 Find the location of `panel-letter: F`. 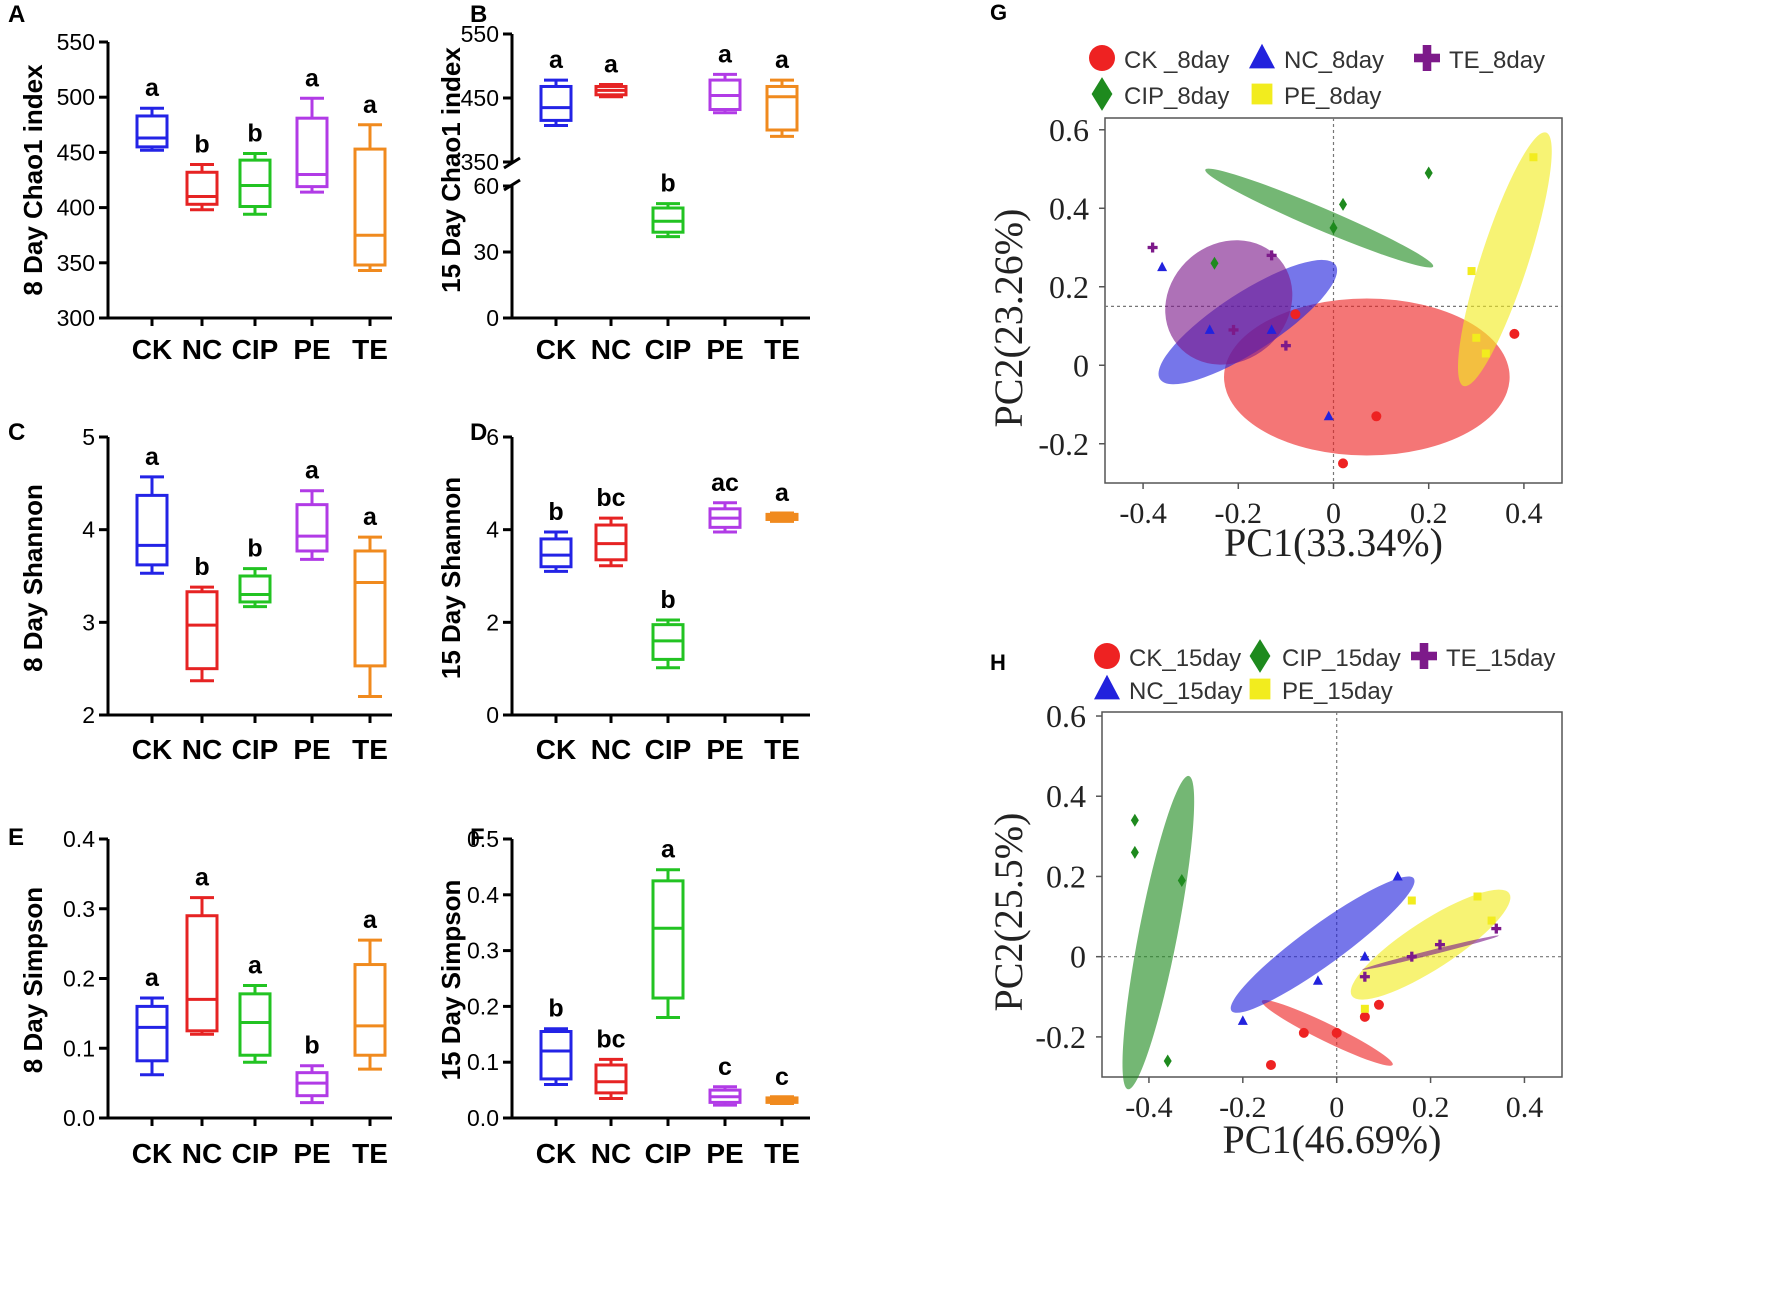

panel-letter: F is located at coordinates (477, 837).